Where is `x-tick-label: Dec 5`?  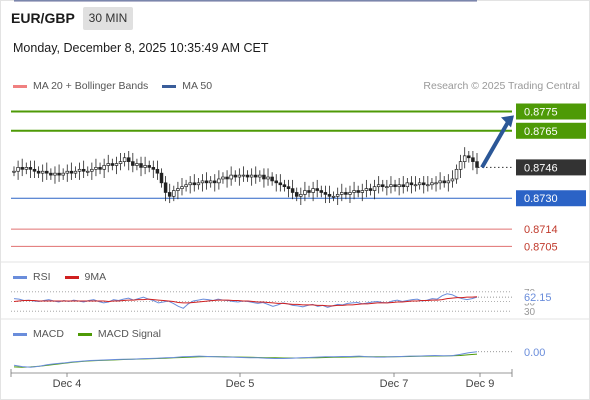
x-tick-label: Dec 5 is located at coordinates (240, 384).